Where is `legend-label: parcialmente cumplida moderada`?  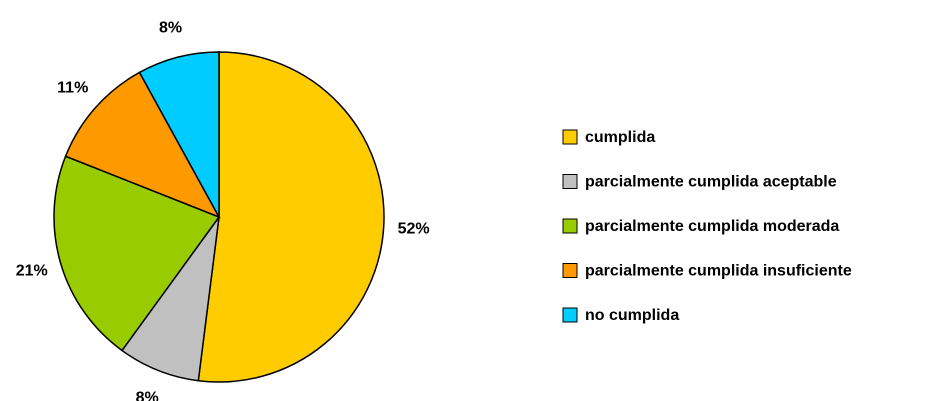
legend-label: parcialmente cumplida moderada is located at coordinates (712, 226).